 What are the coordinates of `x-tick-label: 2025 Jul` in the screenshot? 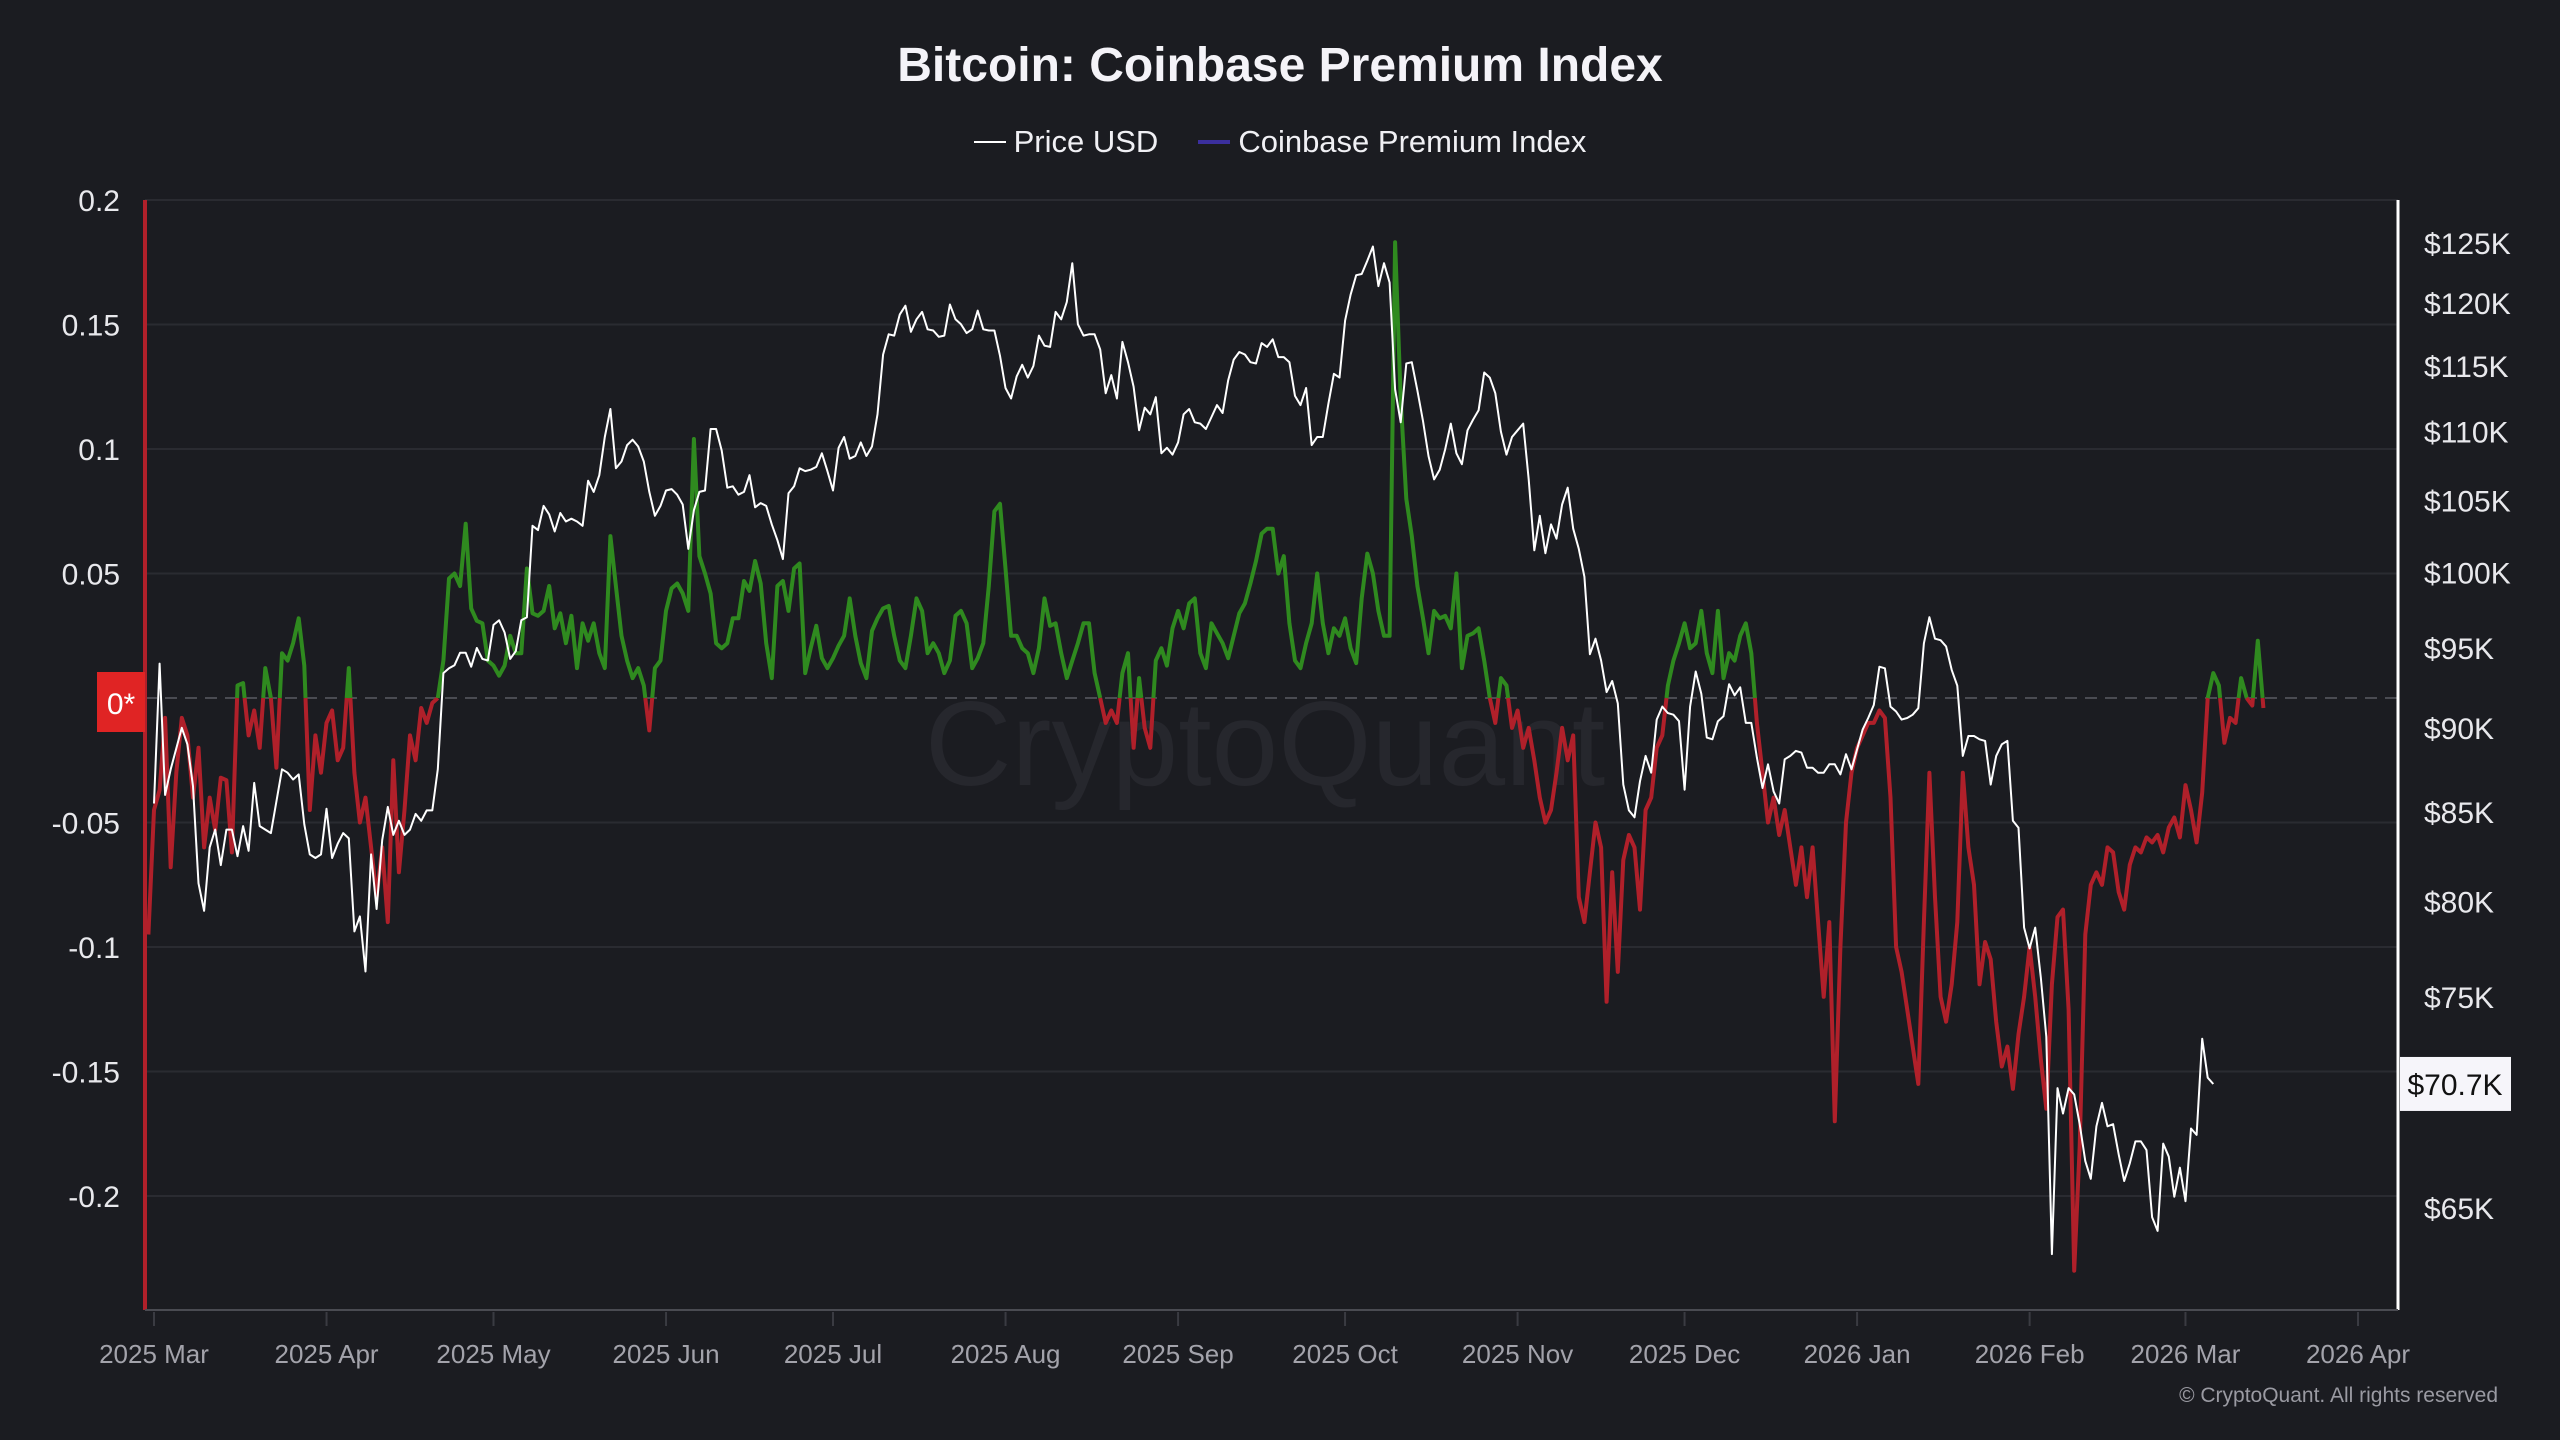 It's located at (833, 1354).